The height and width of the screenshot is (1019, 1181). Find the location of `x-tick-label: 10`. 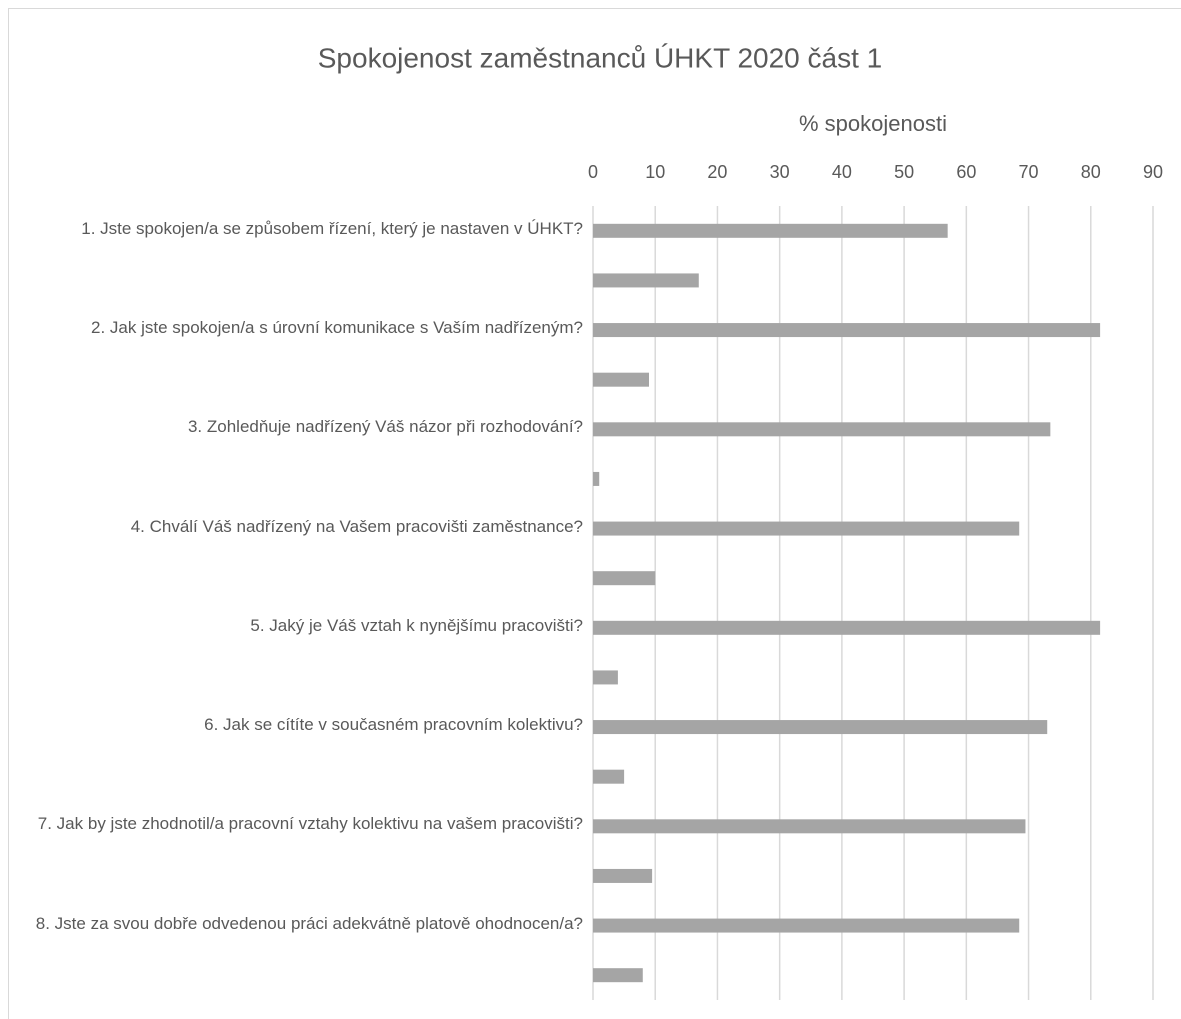

x-tick-label: 10 is located at coordinates (655, 172).